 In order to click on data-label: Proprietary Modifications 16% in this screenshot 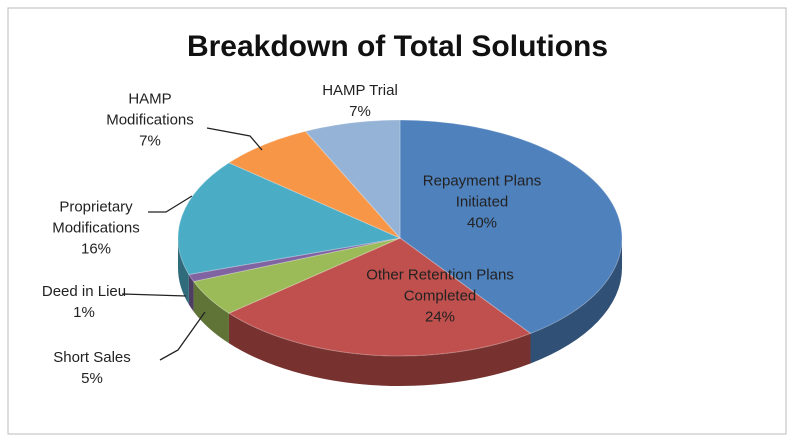, I will do `click(96, 228)`.